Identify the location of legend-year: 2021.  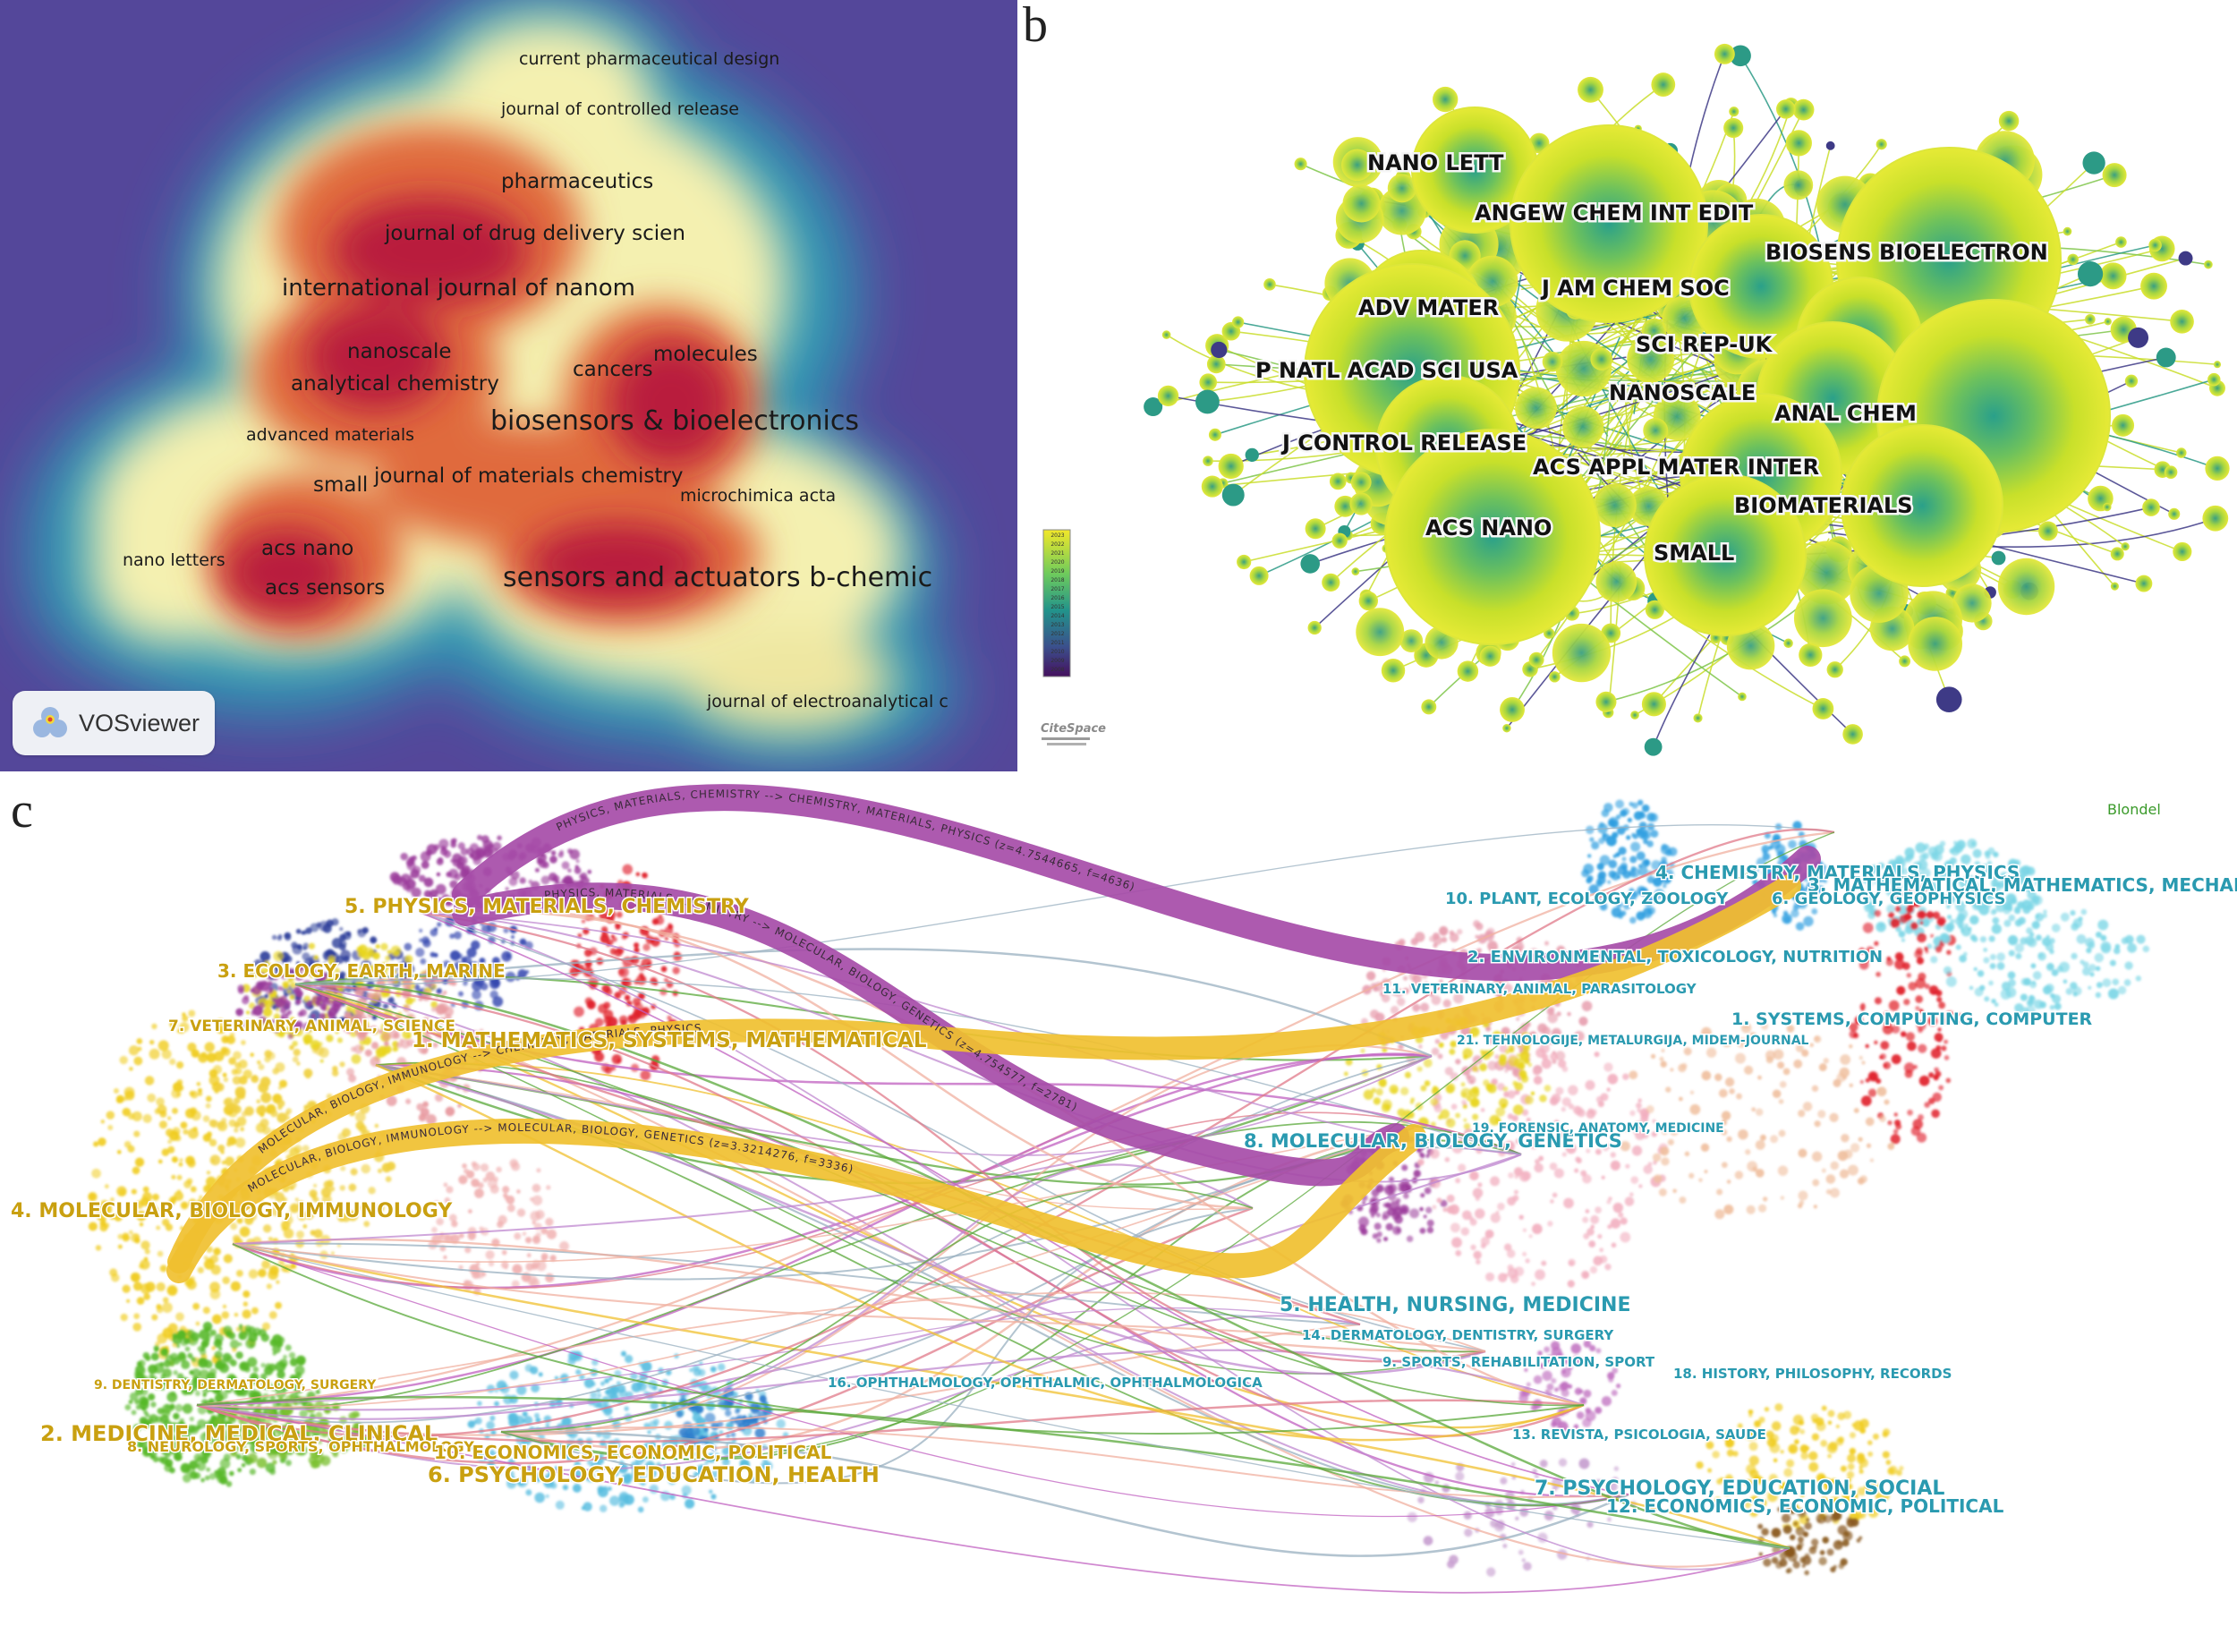
(1057, 553).